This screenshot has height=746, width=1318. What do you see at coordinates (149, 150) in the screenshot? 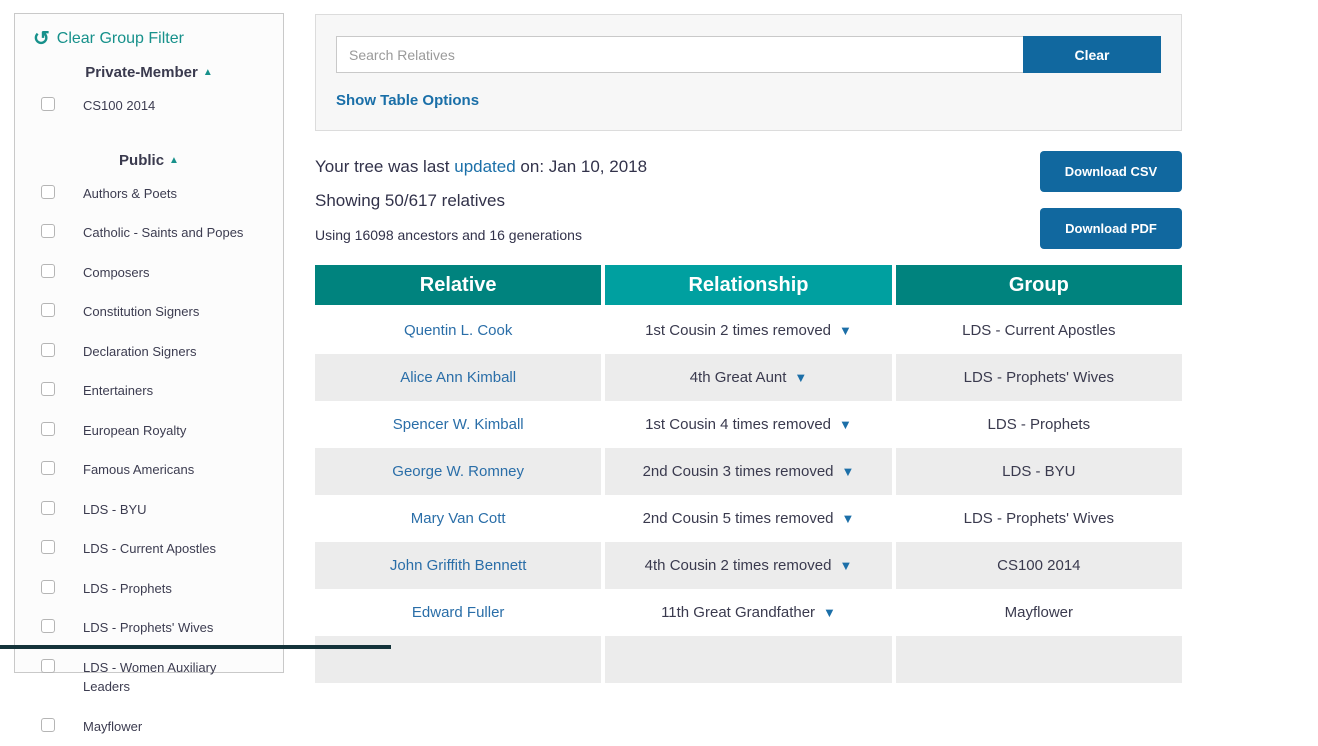
I see `section-header-public: Public ▲` at bounding box center [149, 150].